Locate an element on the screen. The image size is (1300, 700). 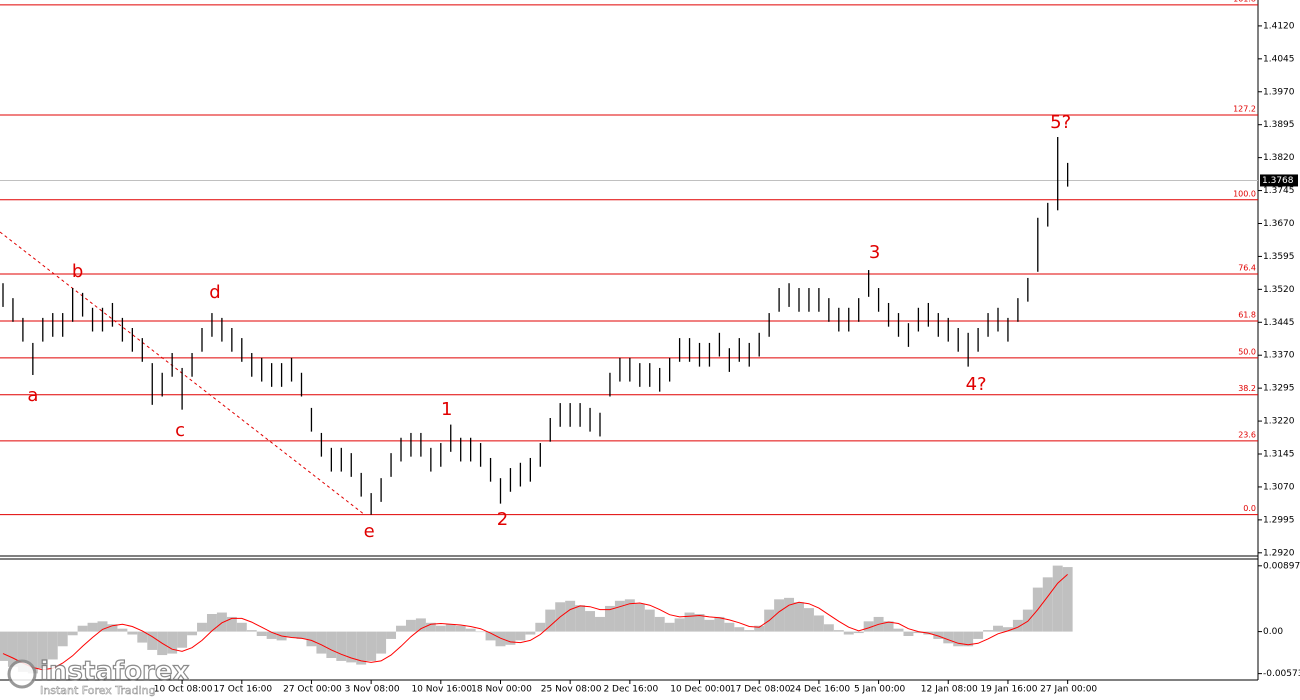
x-tick-label: 17 Dec 08:00 is located at coordinates (760, 690).